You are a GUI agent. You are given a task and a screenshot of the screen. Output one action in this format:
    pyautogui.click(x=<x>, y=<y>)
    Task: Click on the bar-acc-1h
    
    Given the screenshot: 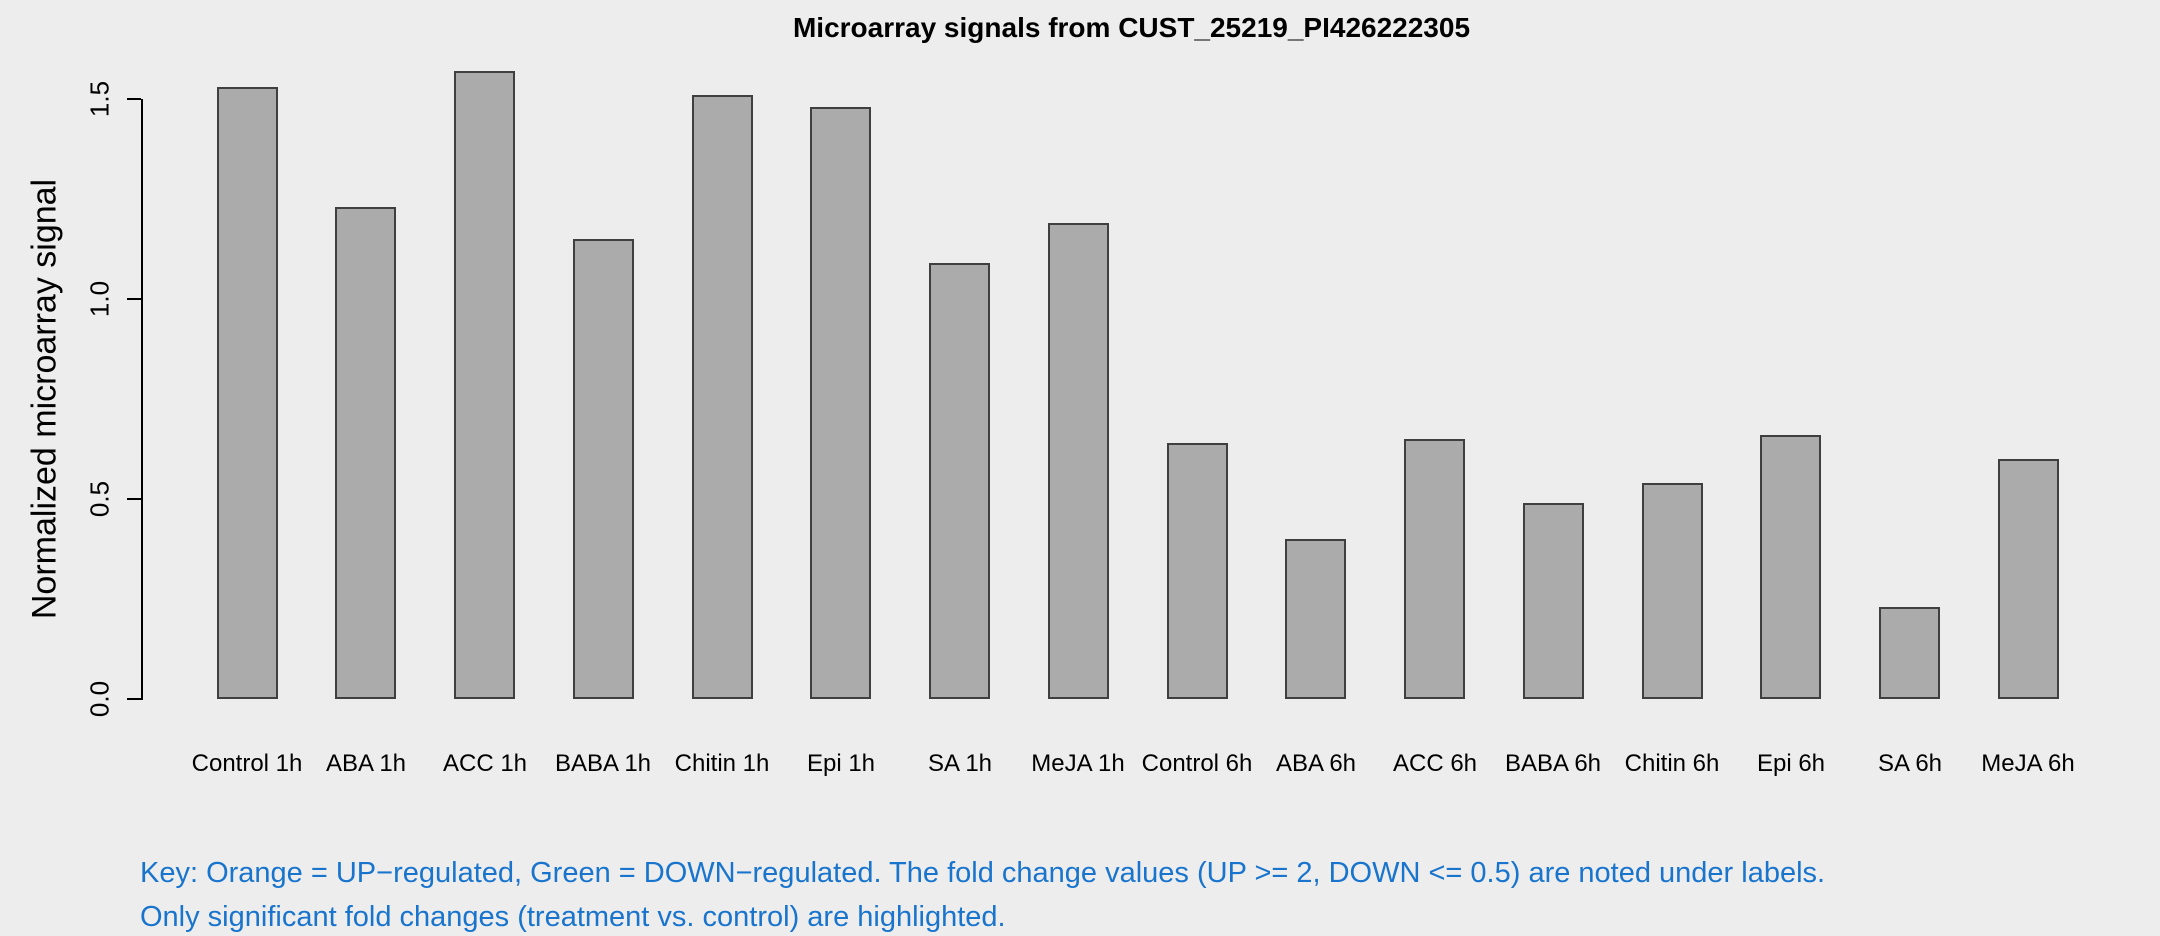 What is the action you would take?
    pyautogui.click(x=484, y=385)
    